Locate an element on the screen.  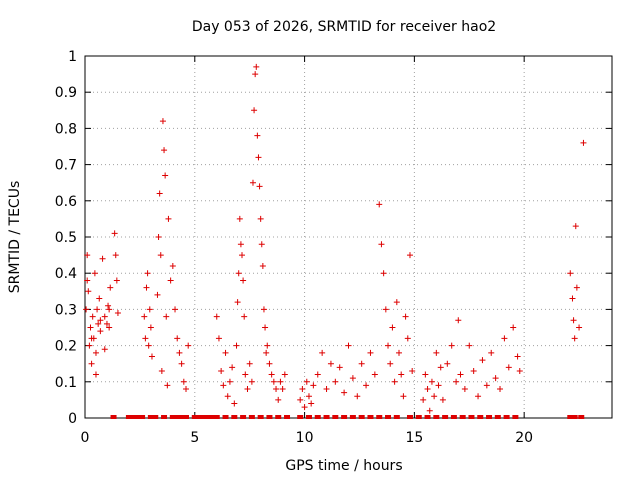
y-tick-label: 0.5 is located at coordinates (66, 238).